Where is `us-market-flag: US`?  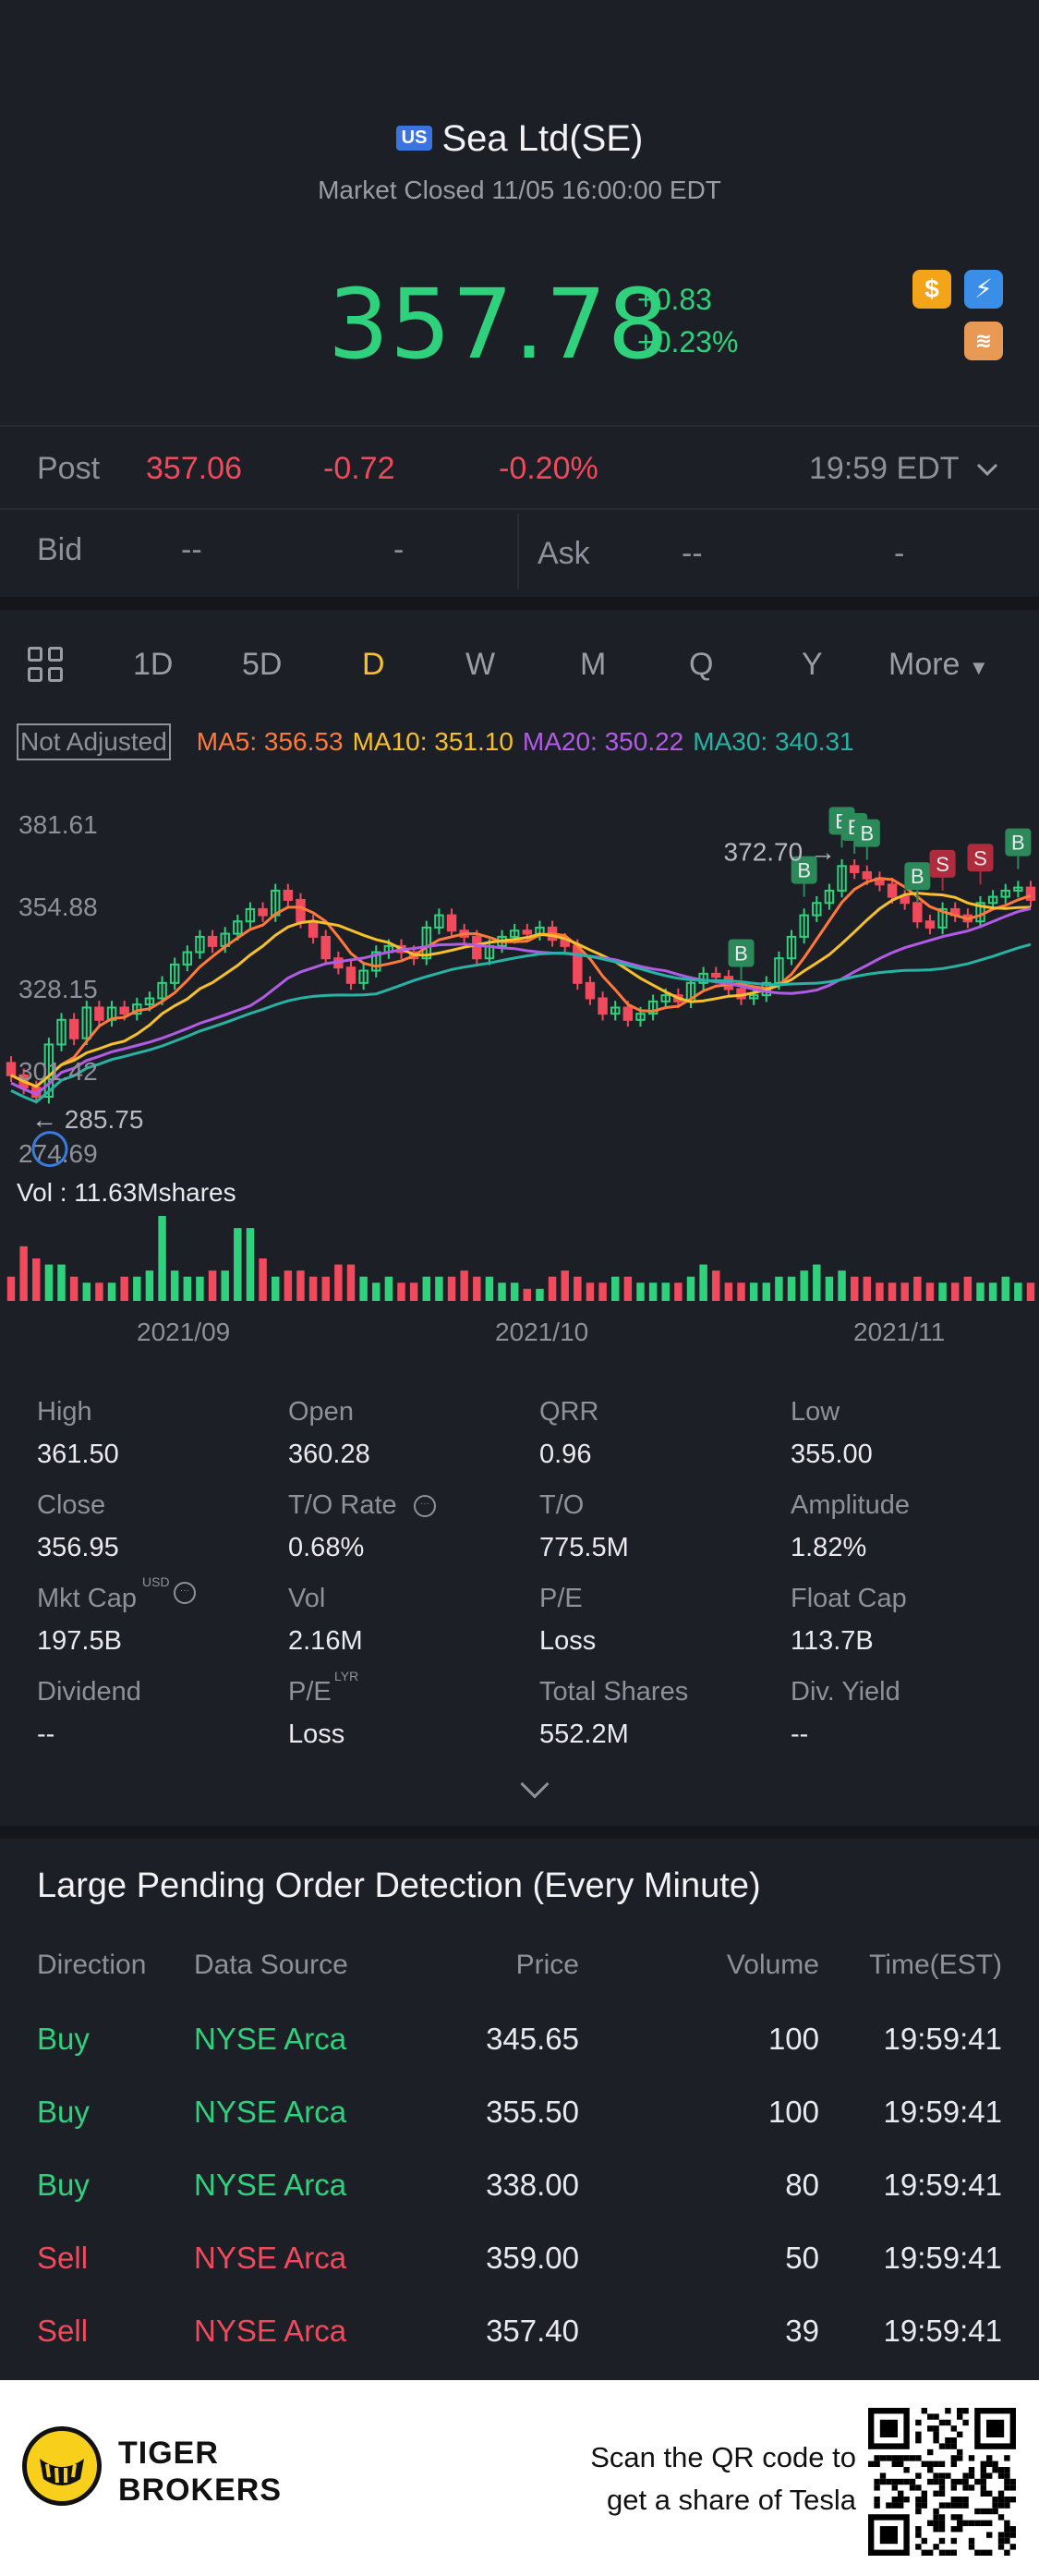
us-market-flag: US is located at coordinates (414, 138).